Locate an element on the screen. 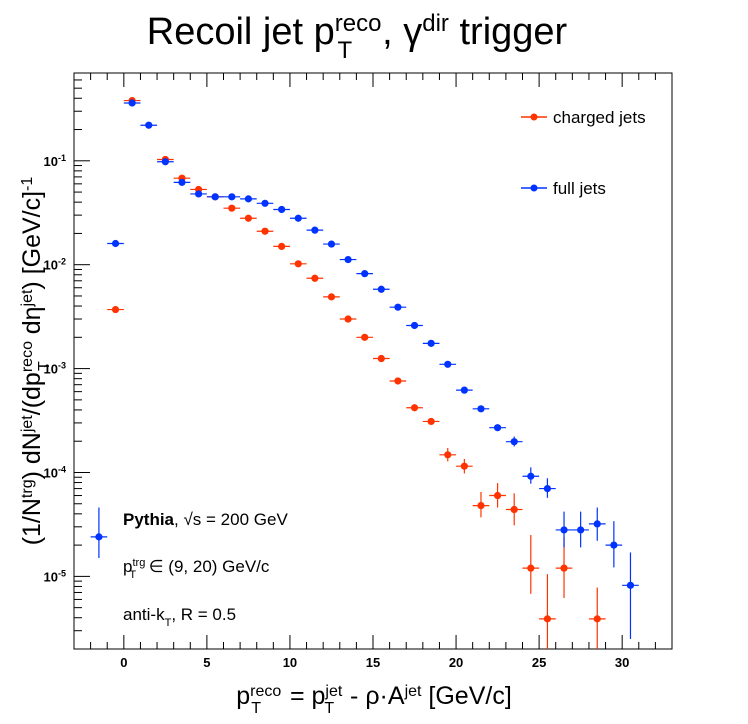 This screenshot has width=748, height=724. annotation-jet-algorithm: anti-kT, R = 0.5 is located at coordinates (179, 617).